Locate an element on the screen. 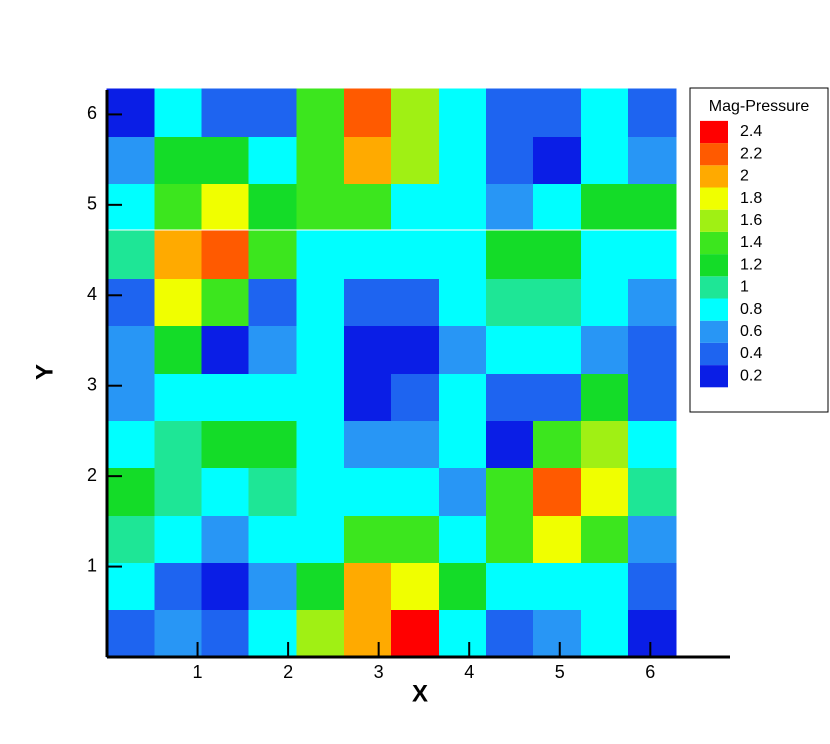 The image size is (830, 744). legend-label: 1.4 is located at coordinates (751, 242).